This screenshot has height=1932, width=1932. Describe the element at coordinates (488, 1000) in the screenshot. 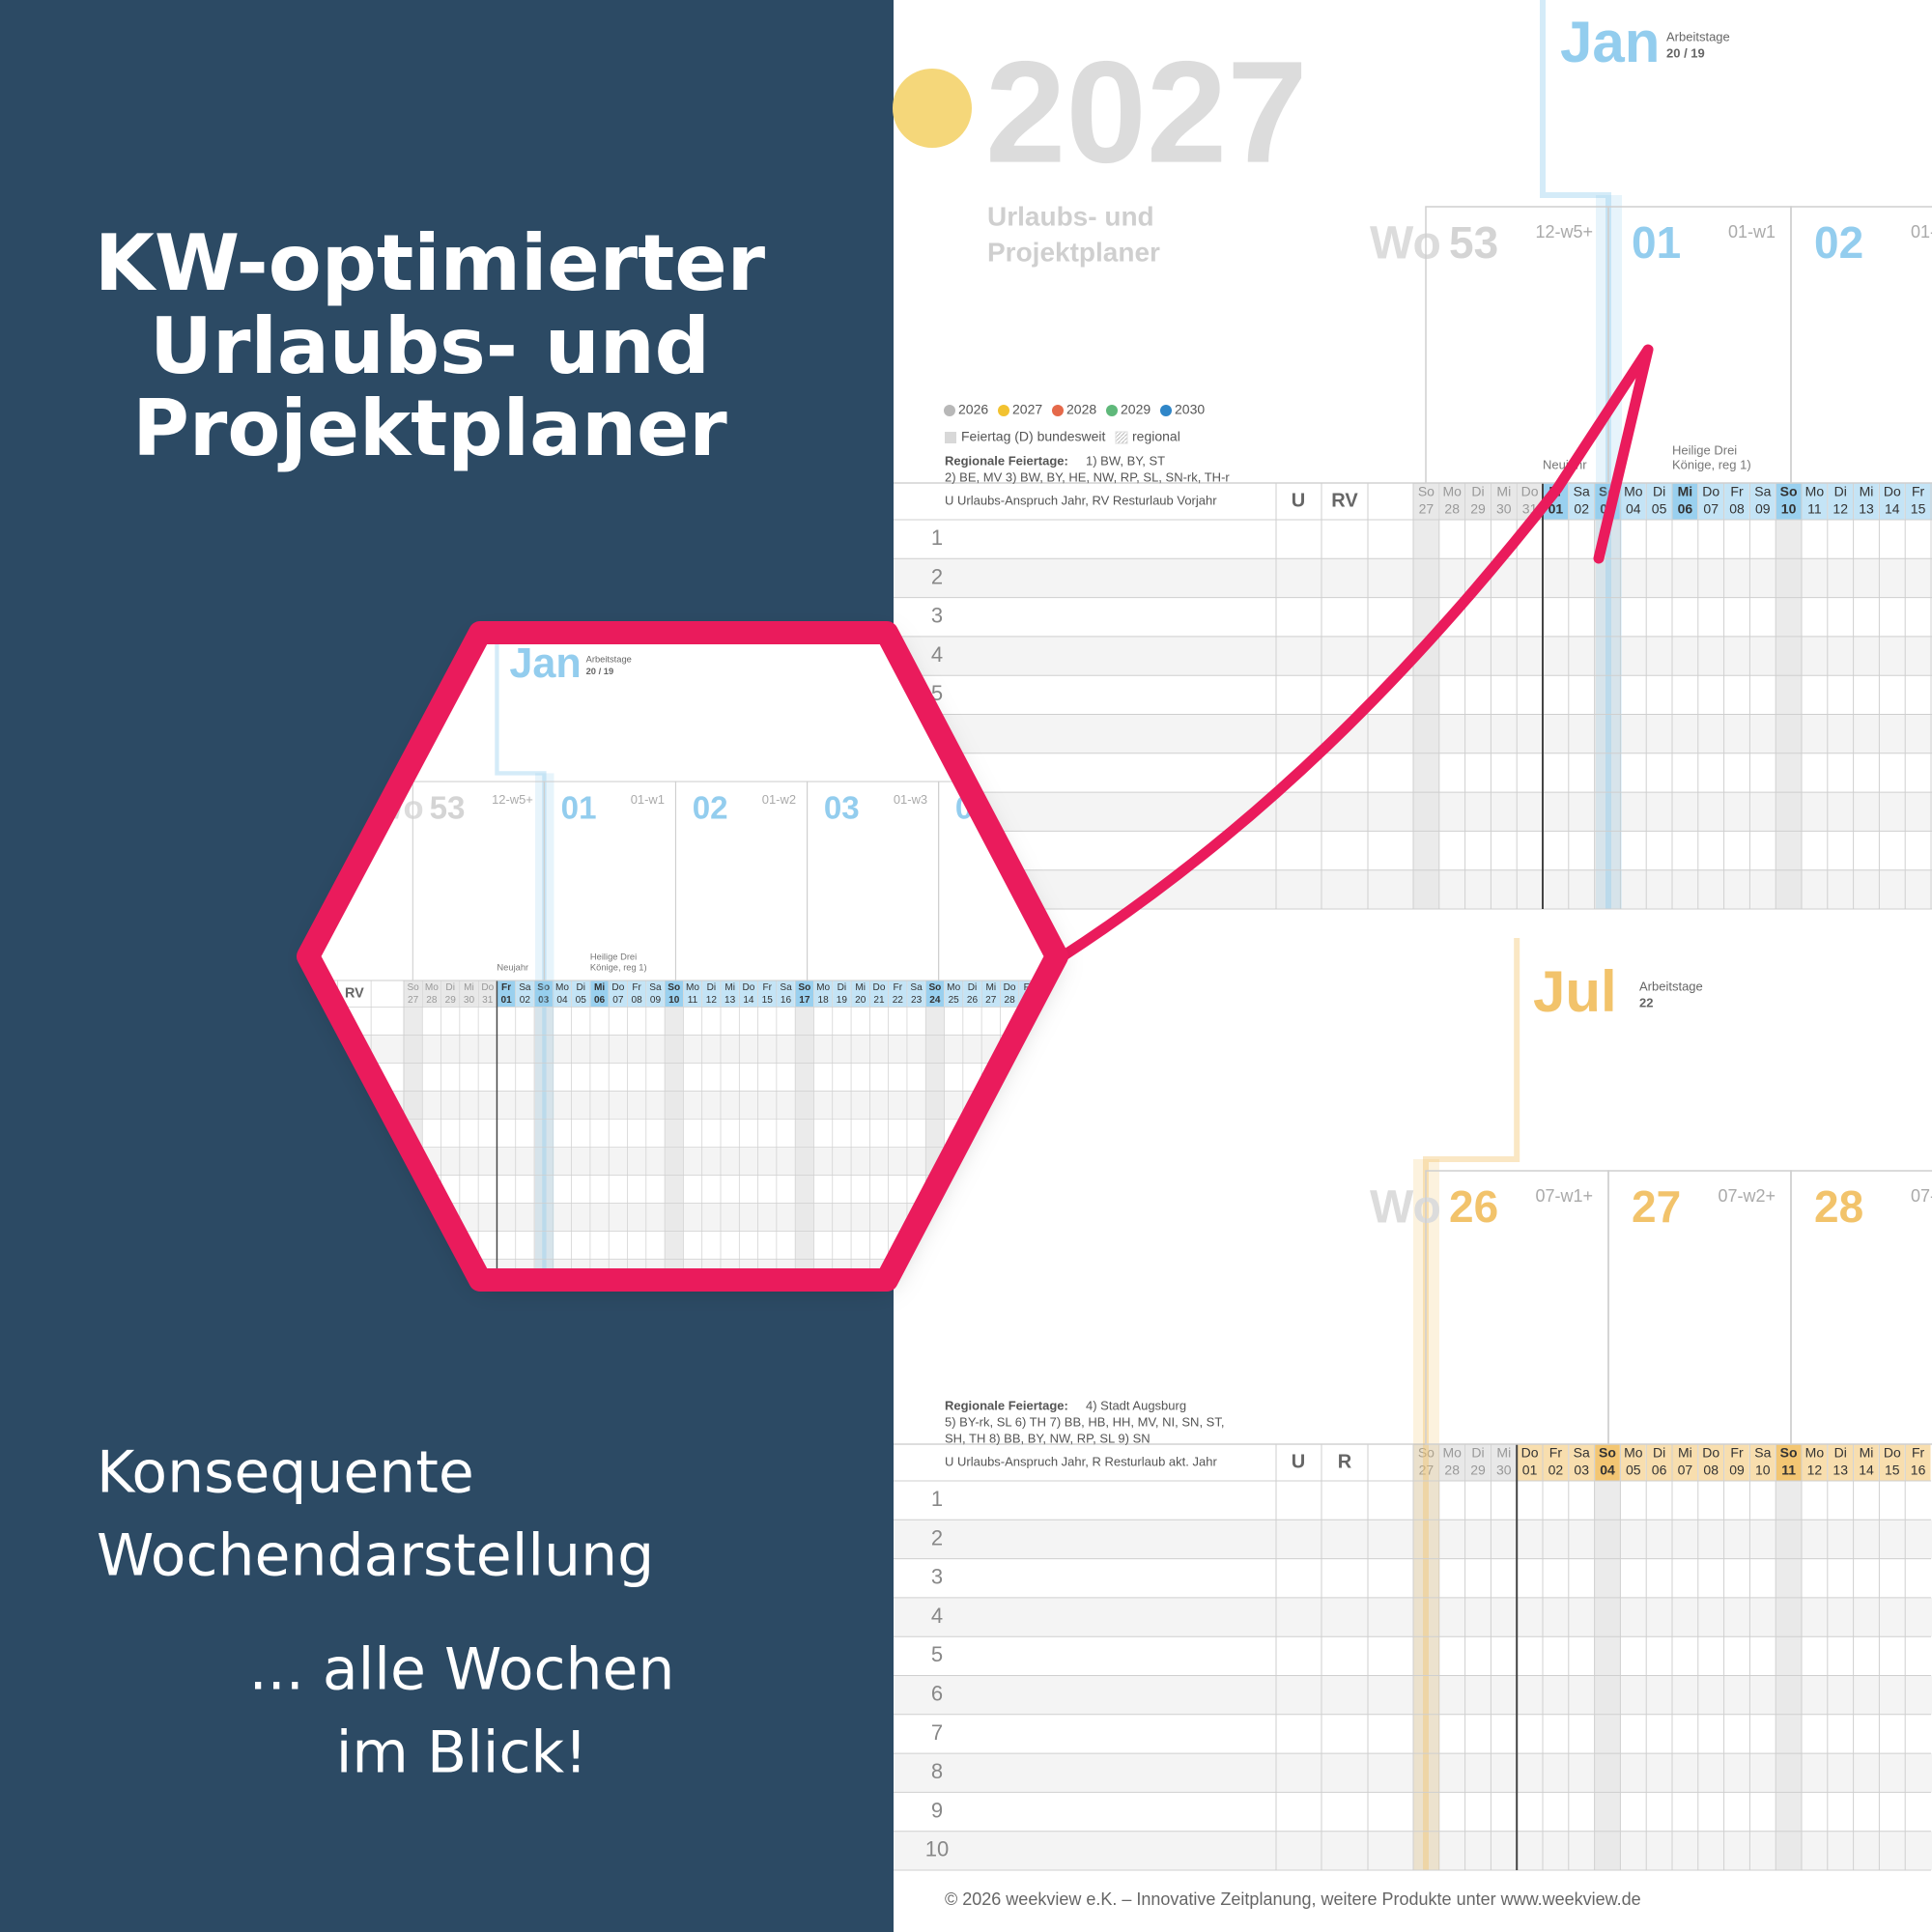

I see `day-date: 31` at that location.